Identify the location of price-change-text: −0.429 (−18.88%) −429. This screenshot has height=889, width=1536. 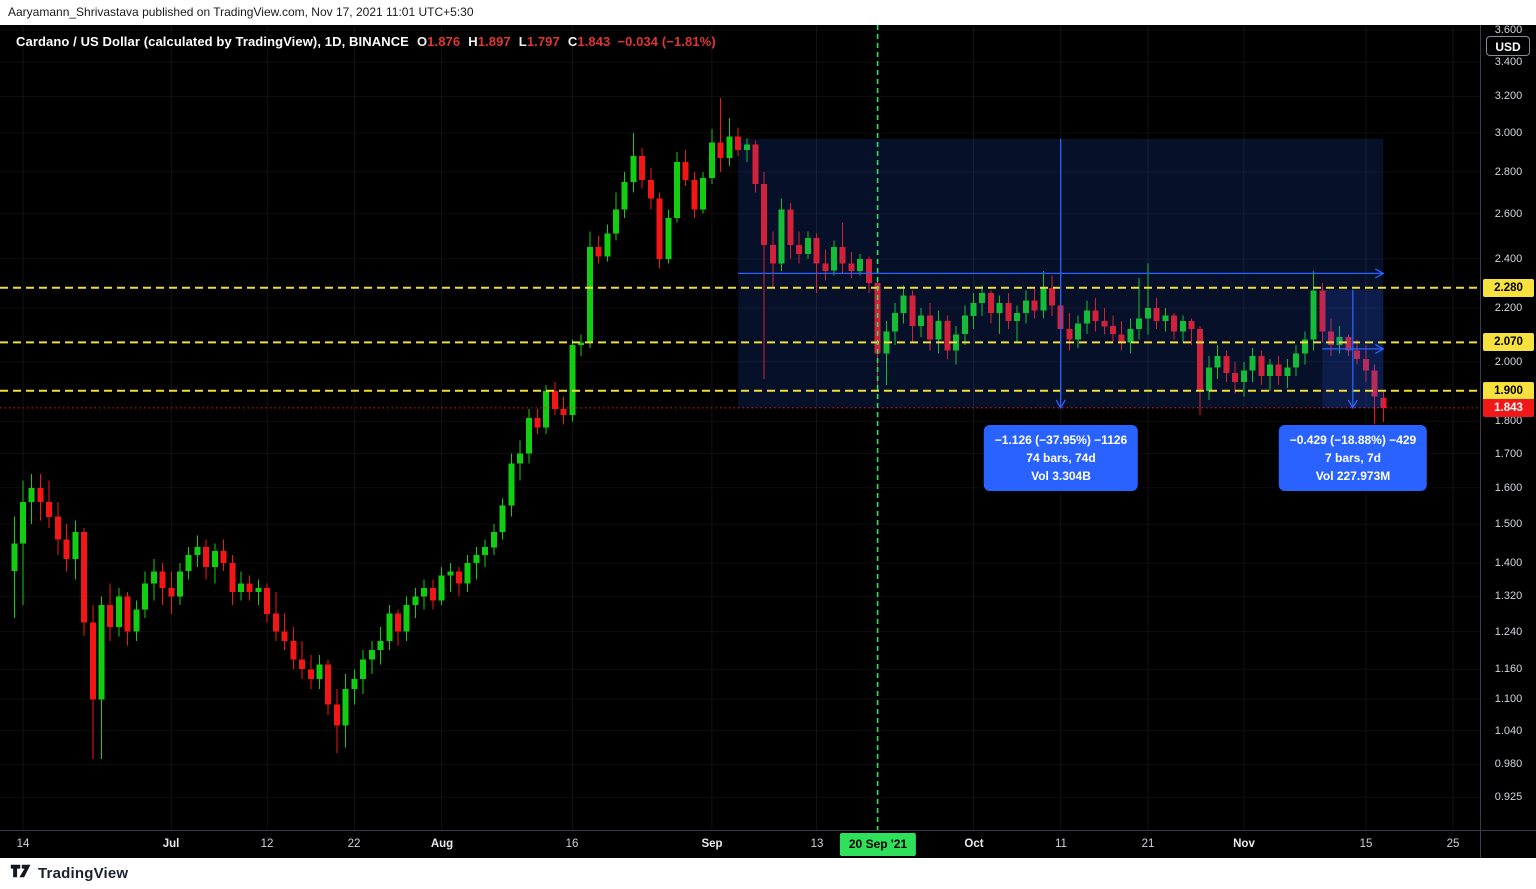
(1353, 440).